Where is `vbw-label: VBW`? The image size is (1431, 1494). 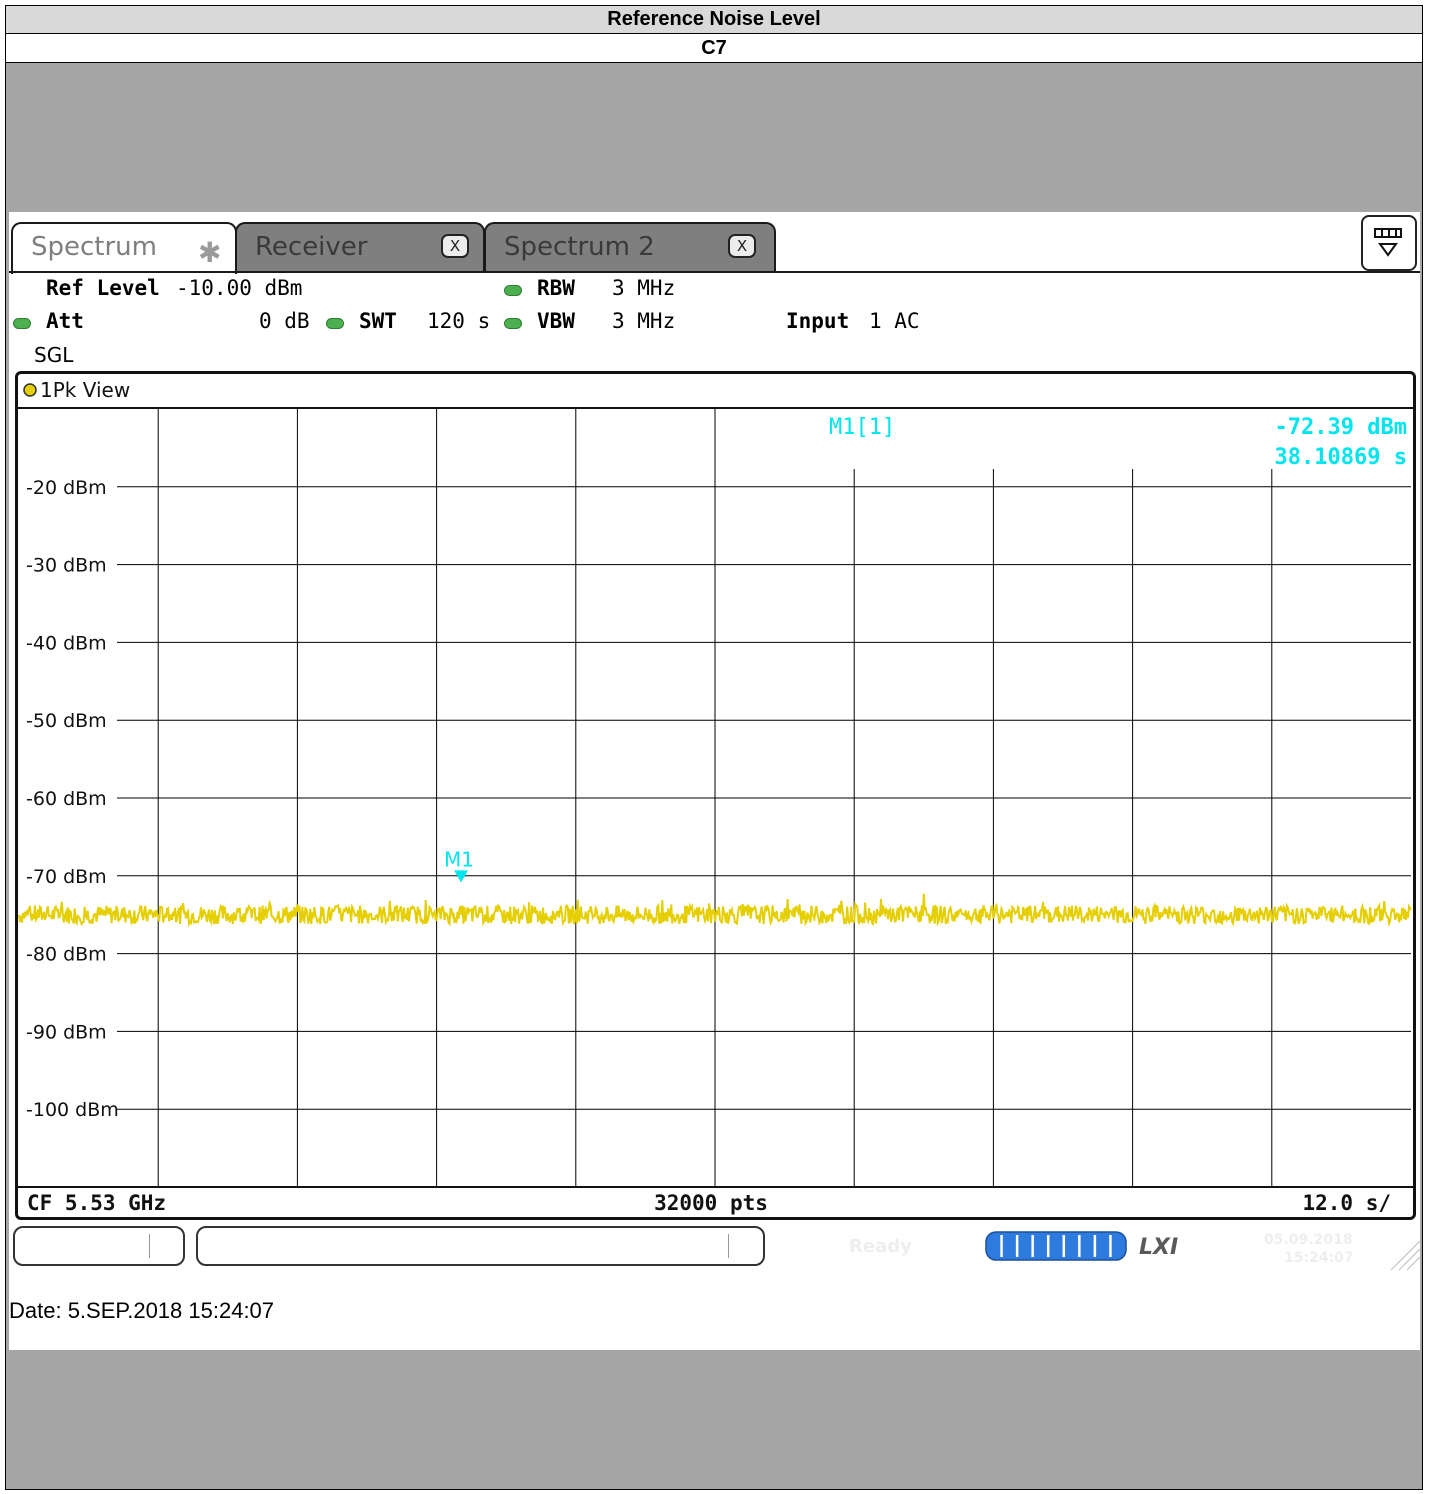 vbw-label: VBW is located at coordinates (556, 321).